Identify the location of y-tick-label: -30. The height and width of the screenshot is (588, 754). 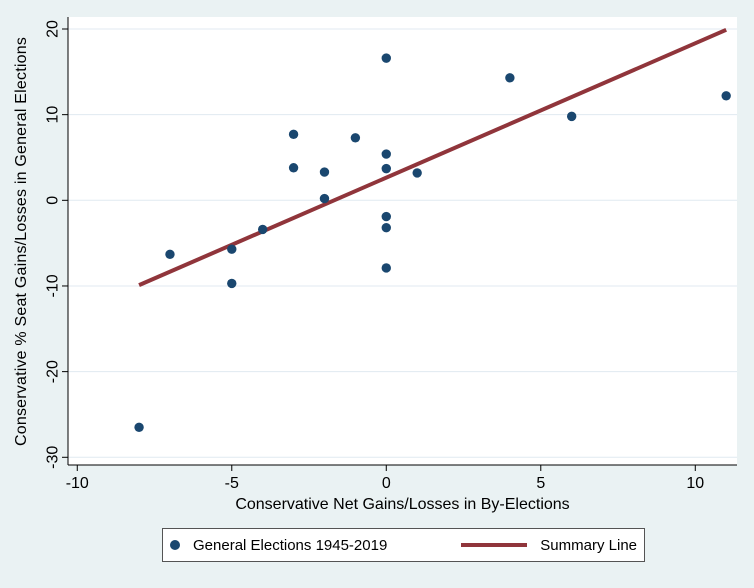
(53, 457).